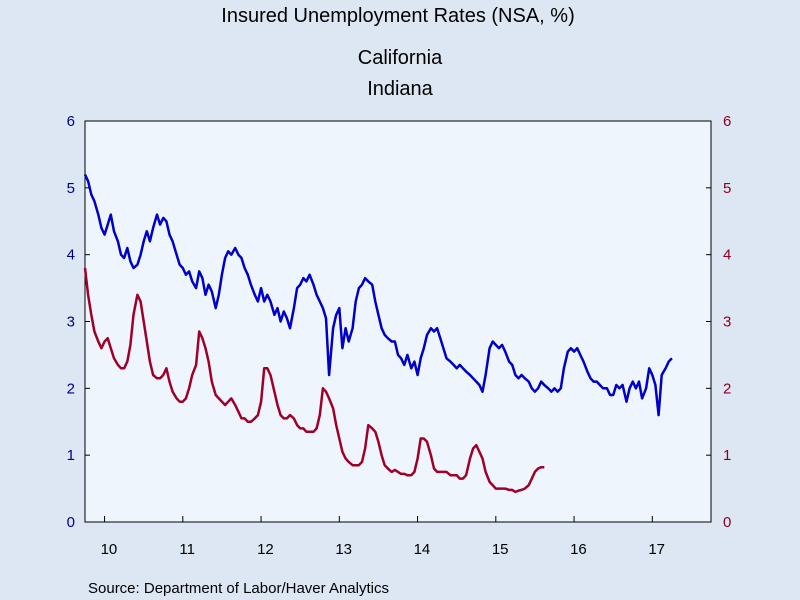 Image resolution: width=800 pixels, height=600 pixels. I want to click on left-tick-label: 3, so click(71, 322).